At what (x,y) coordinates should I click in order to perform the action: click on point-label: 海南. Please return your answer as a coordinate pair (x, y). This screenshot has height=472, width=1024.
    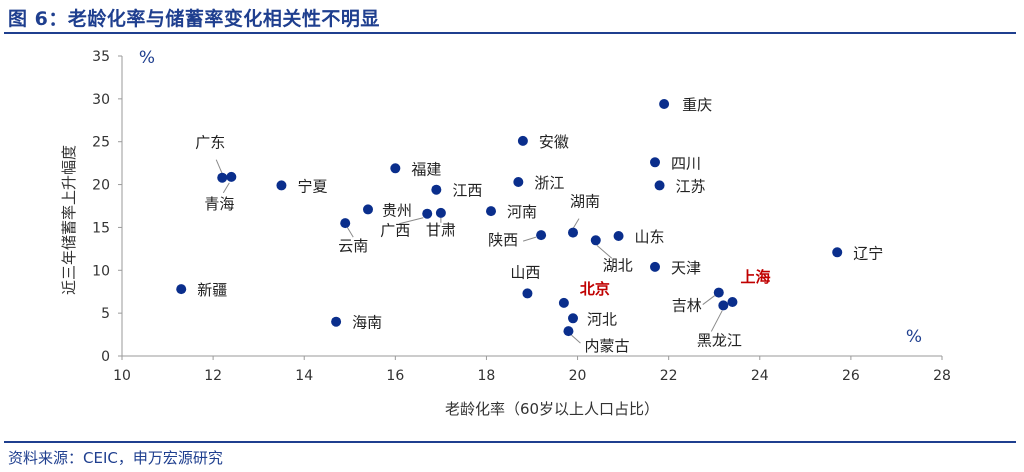
    Looking at the image, I should click on (367, 323).